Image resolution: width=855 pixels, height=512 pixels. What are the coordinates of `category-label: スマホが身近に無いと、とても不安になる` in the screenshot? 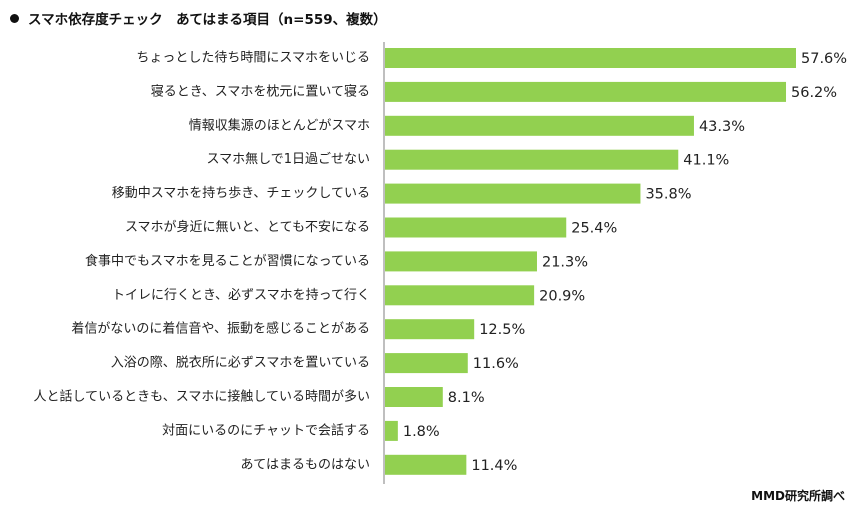 It's located at (247, 227).